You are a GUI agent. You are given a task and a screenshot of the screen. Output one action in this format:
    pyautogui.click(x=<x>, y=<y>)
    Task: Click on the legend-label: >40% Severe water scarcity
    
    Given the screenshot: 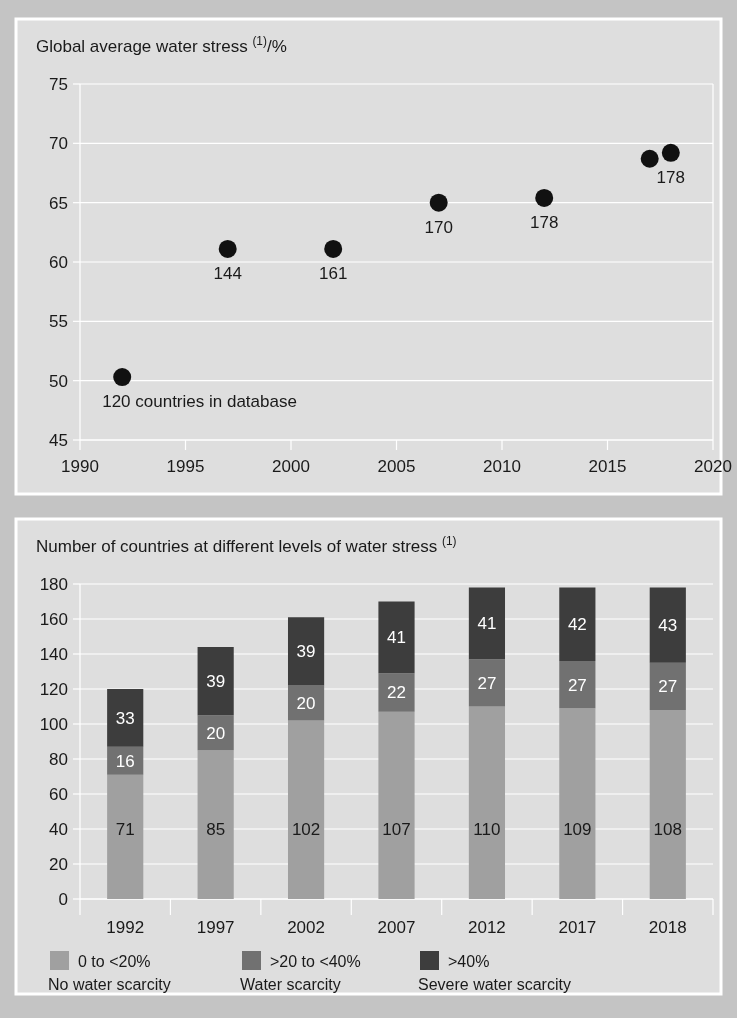 What is the action you would take?
    pyautogui.click(x=494, y=973)
    